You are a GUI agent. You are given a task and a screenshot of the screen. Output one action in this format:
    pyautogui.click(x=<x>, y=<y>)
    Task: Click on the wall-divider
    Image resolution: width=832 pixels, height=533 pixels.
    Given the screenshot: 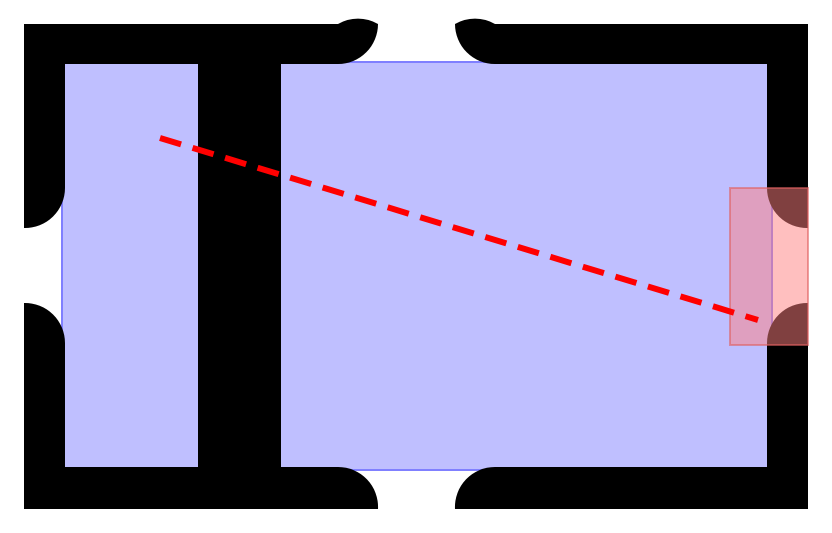 What is the action you would take?
    pyautogui.click(x=239, y=266)
    